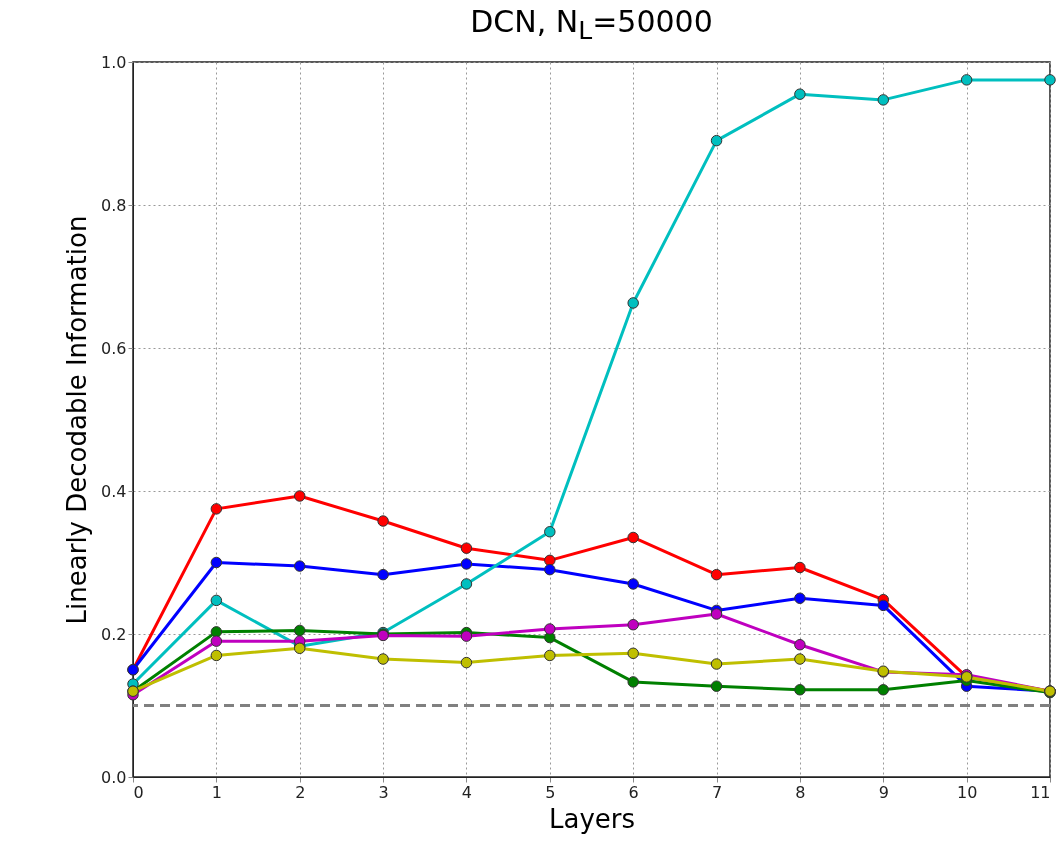 The image size is (1061, 860). Describe the element at coordinates (633, 792) in the screenshot. I see `x-tick-label: 6` at that location.